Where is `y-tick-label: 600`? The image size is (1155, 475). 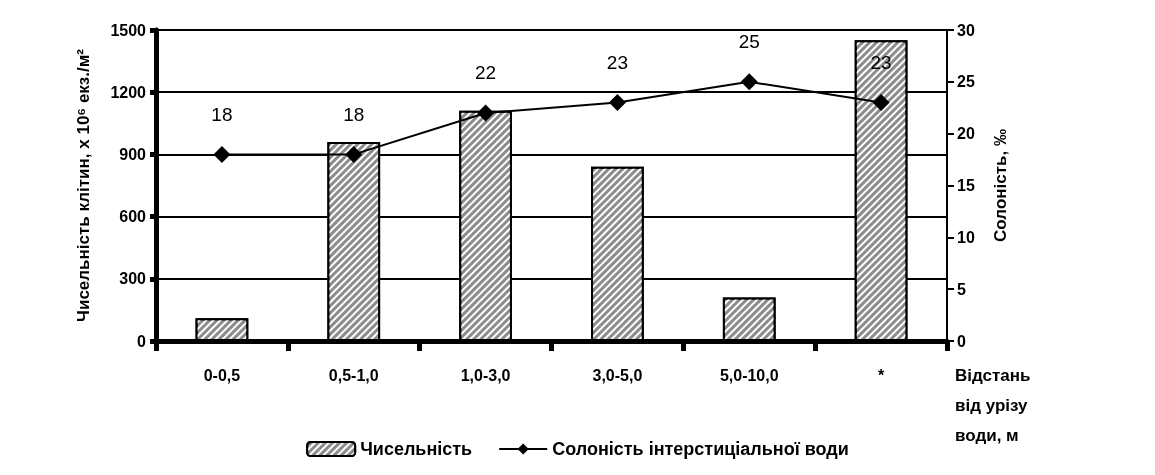 y-tick-label: 600 is located at coordinates (133, 217).